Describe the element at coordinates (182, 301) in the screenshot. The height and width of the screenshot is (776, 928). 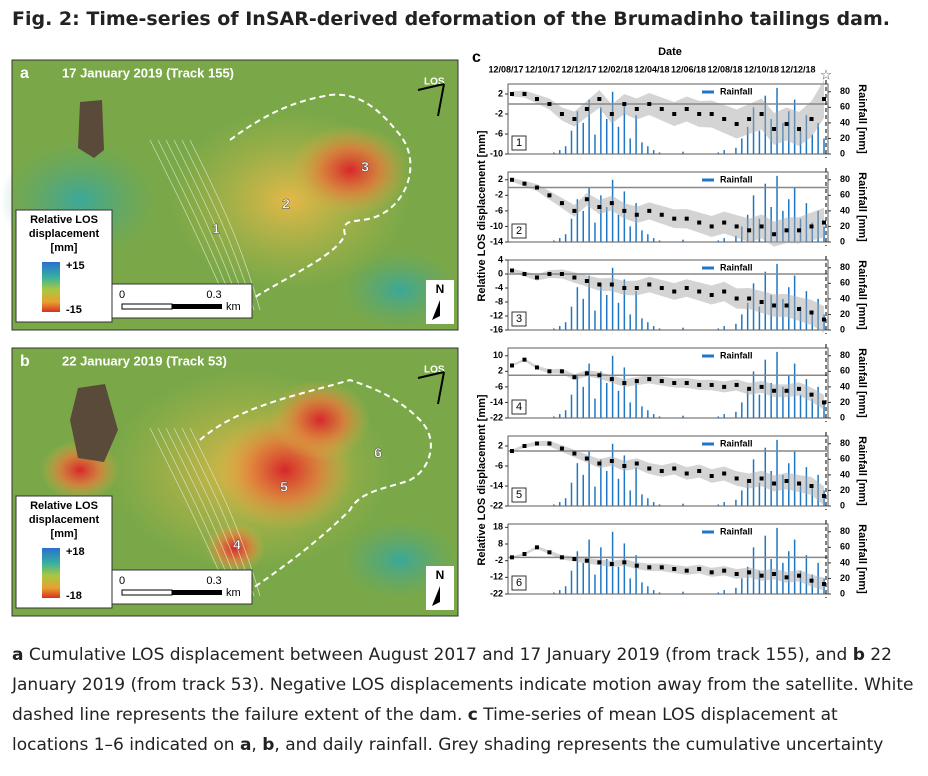
I see `scale-box` at that location.